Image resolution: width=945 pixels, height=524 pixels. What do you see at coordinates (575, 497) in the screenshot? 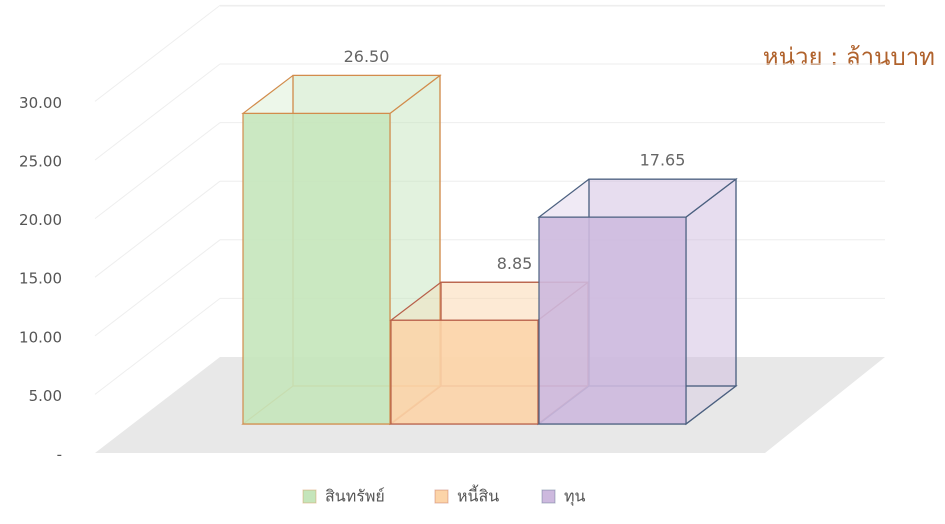
I see `legend-label: ทุน` at bounding box center [575, 497].